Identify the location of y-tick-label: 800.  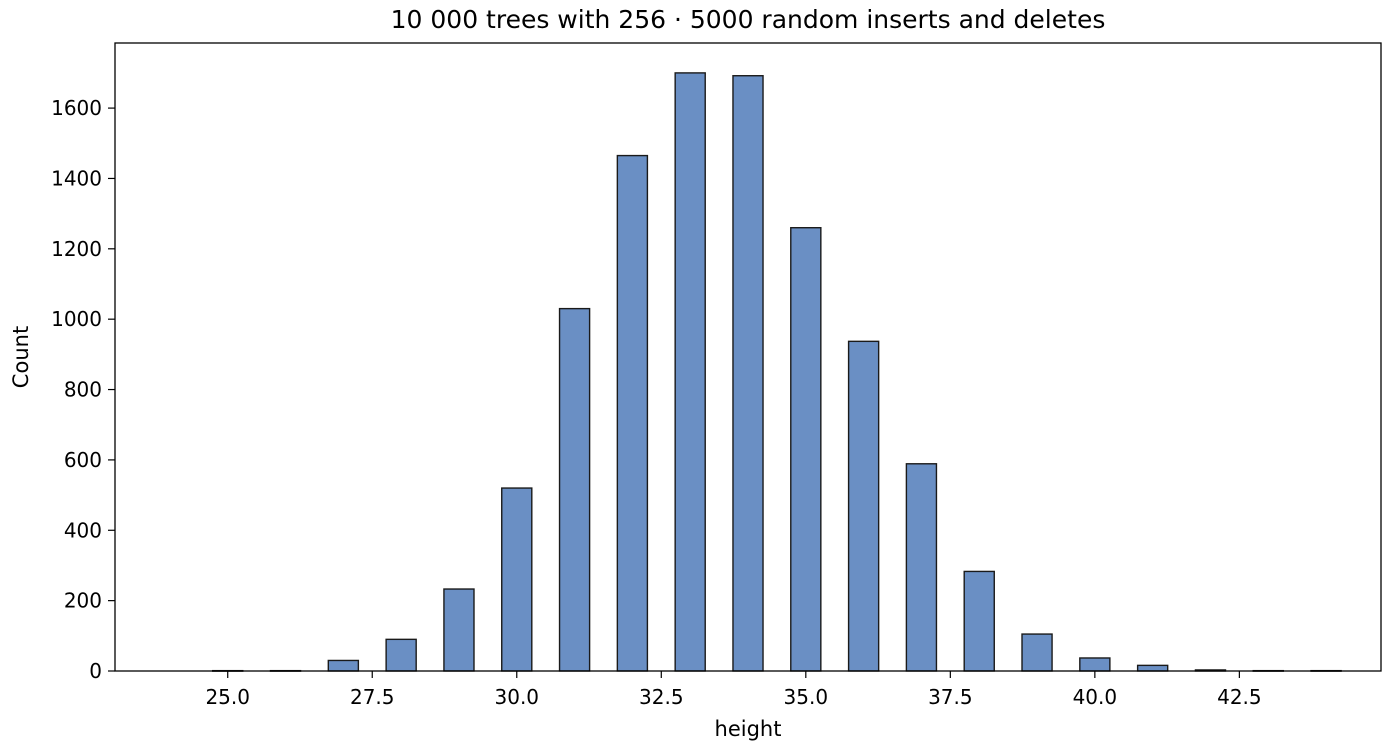
(83, 390).